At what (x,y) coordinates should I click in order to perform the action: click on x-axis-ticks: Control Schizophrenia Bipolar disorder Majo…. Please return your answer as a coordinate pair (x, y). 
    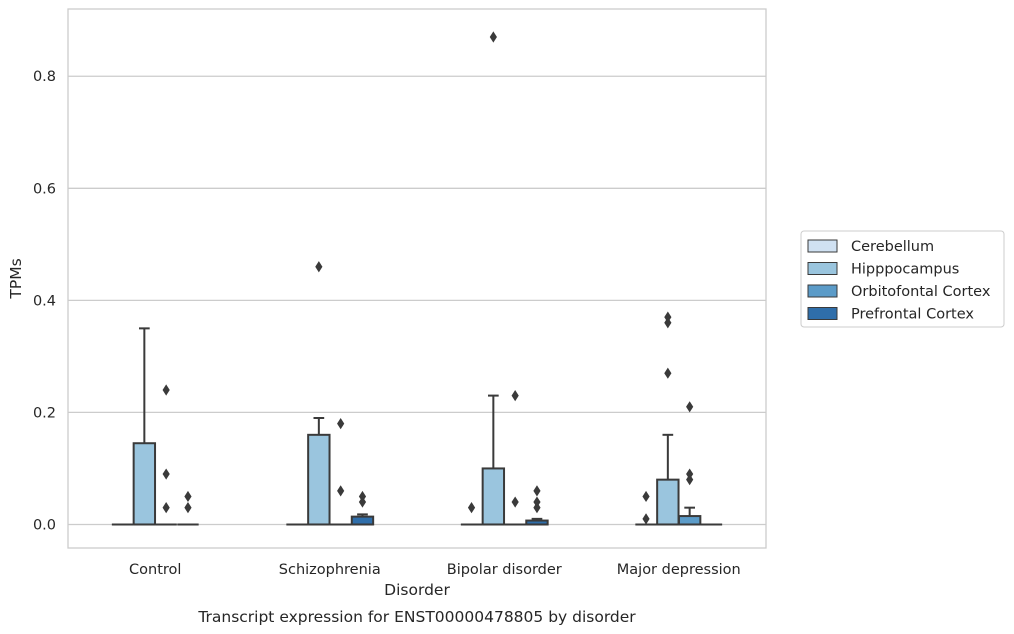
    Looking at the image, I should click on (435, 570).